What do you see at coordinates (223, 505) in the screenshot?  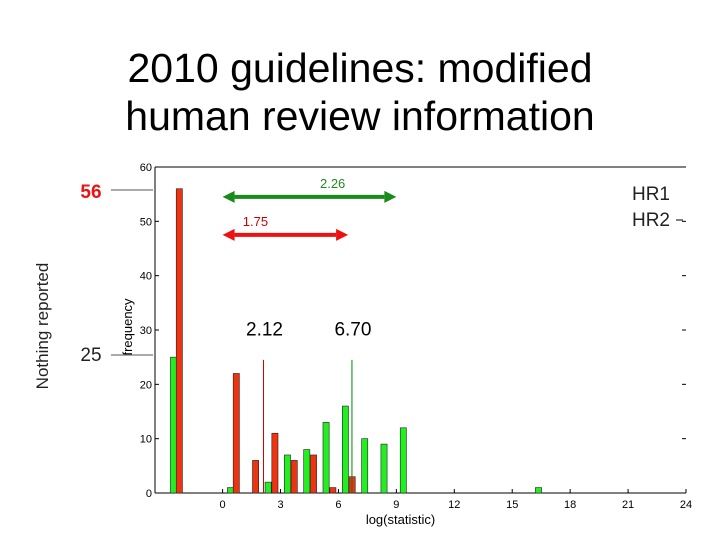 I see `x-tick-label: 0` at bounding box center [223, 505].